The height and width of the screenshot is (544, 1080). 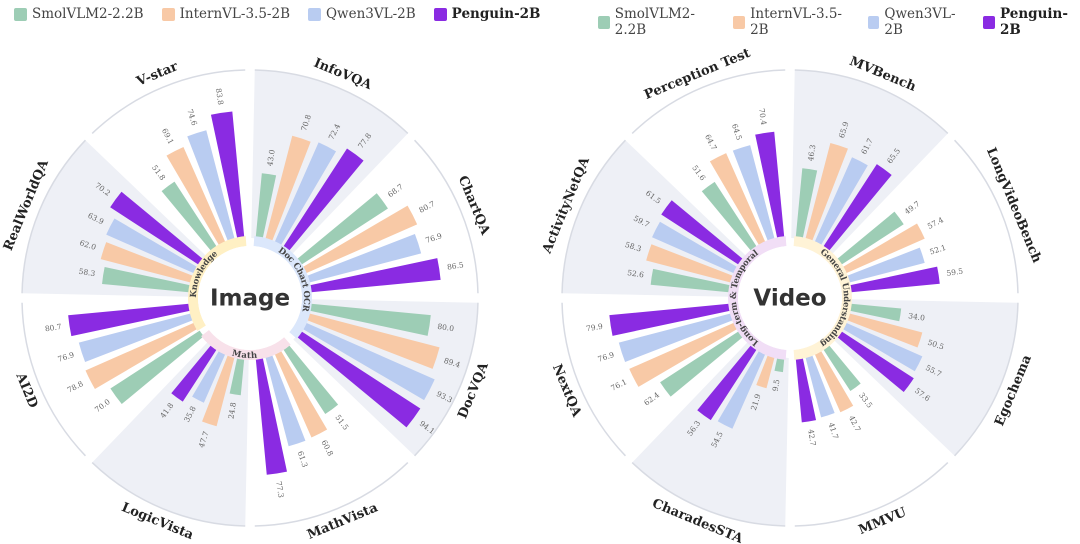 What do you see at coordinates (282, 287) in the screenshot?
I see `group-ring-doc-chart-ocr` at bounding box center [282, 287].